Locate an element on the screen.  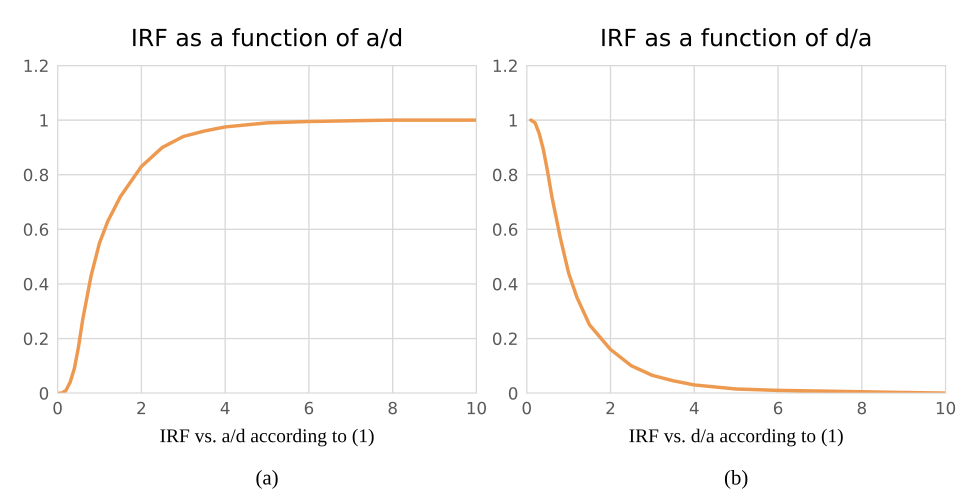
x-axis-title: IRF vs. a/d according to (1) is located at coordinates (267, 437).